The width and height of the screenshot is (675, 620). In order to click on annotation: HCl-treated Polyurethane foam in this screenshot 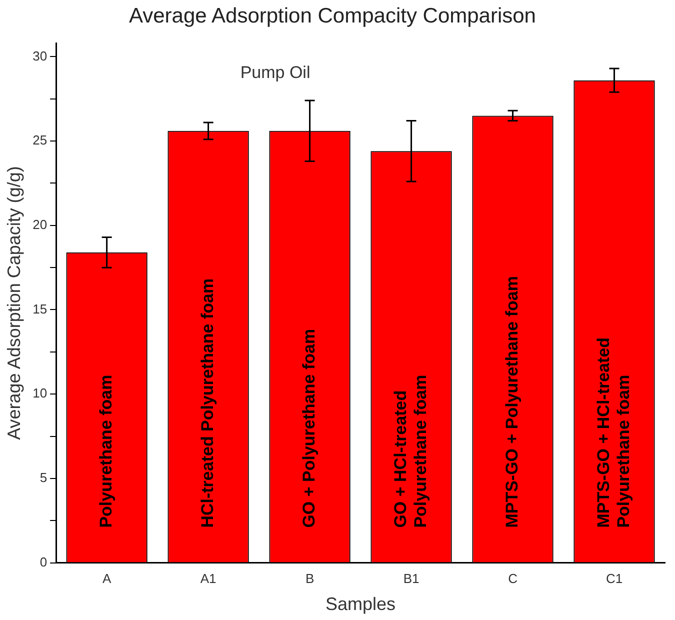, I will do `click(207, 403)`.